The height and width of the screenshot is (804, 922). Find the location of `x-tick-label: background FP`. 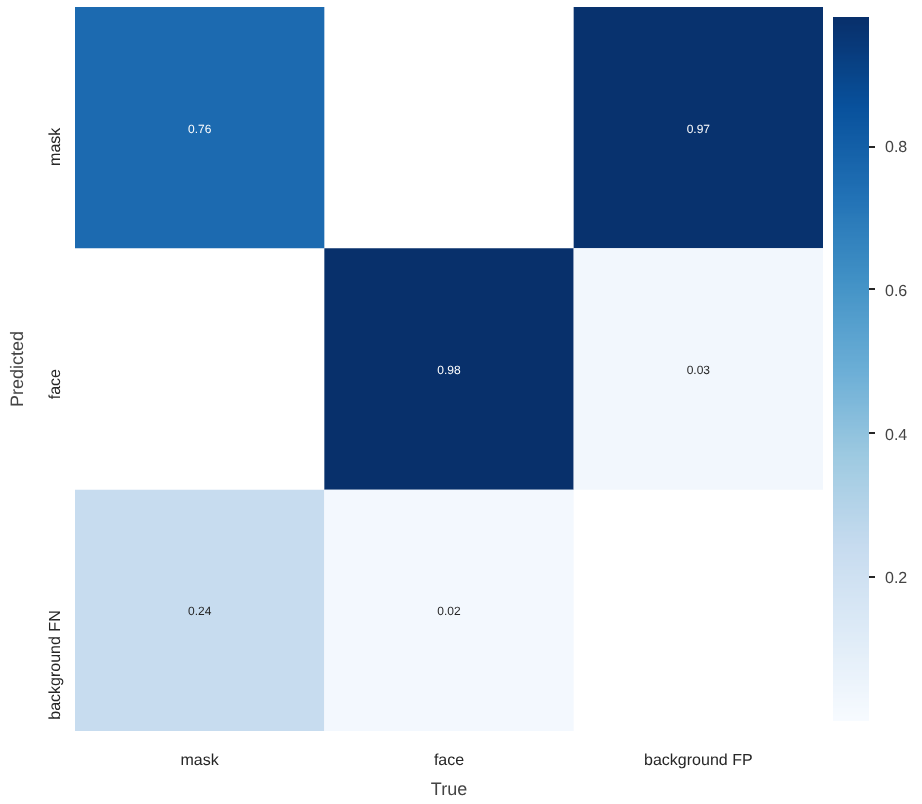

x-tick-label: background FP is located at coordinates (698, 760).